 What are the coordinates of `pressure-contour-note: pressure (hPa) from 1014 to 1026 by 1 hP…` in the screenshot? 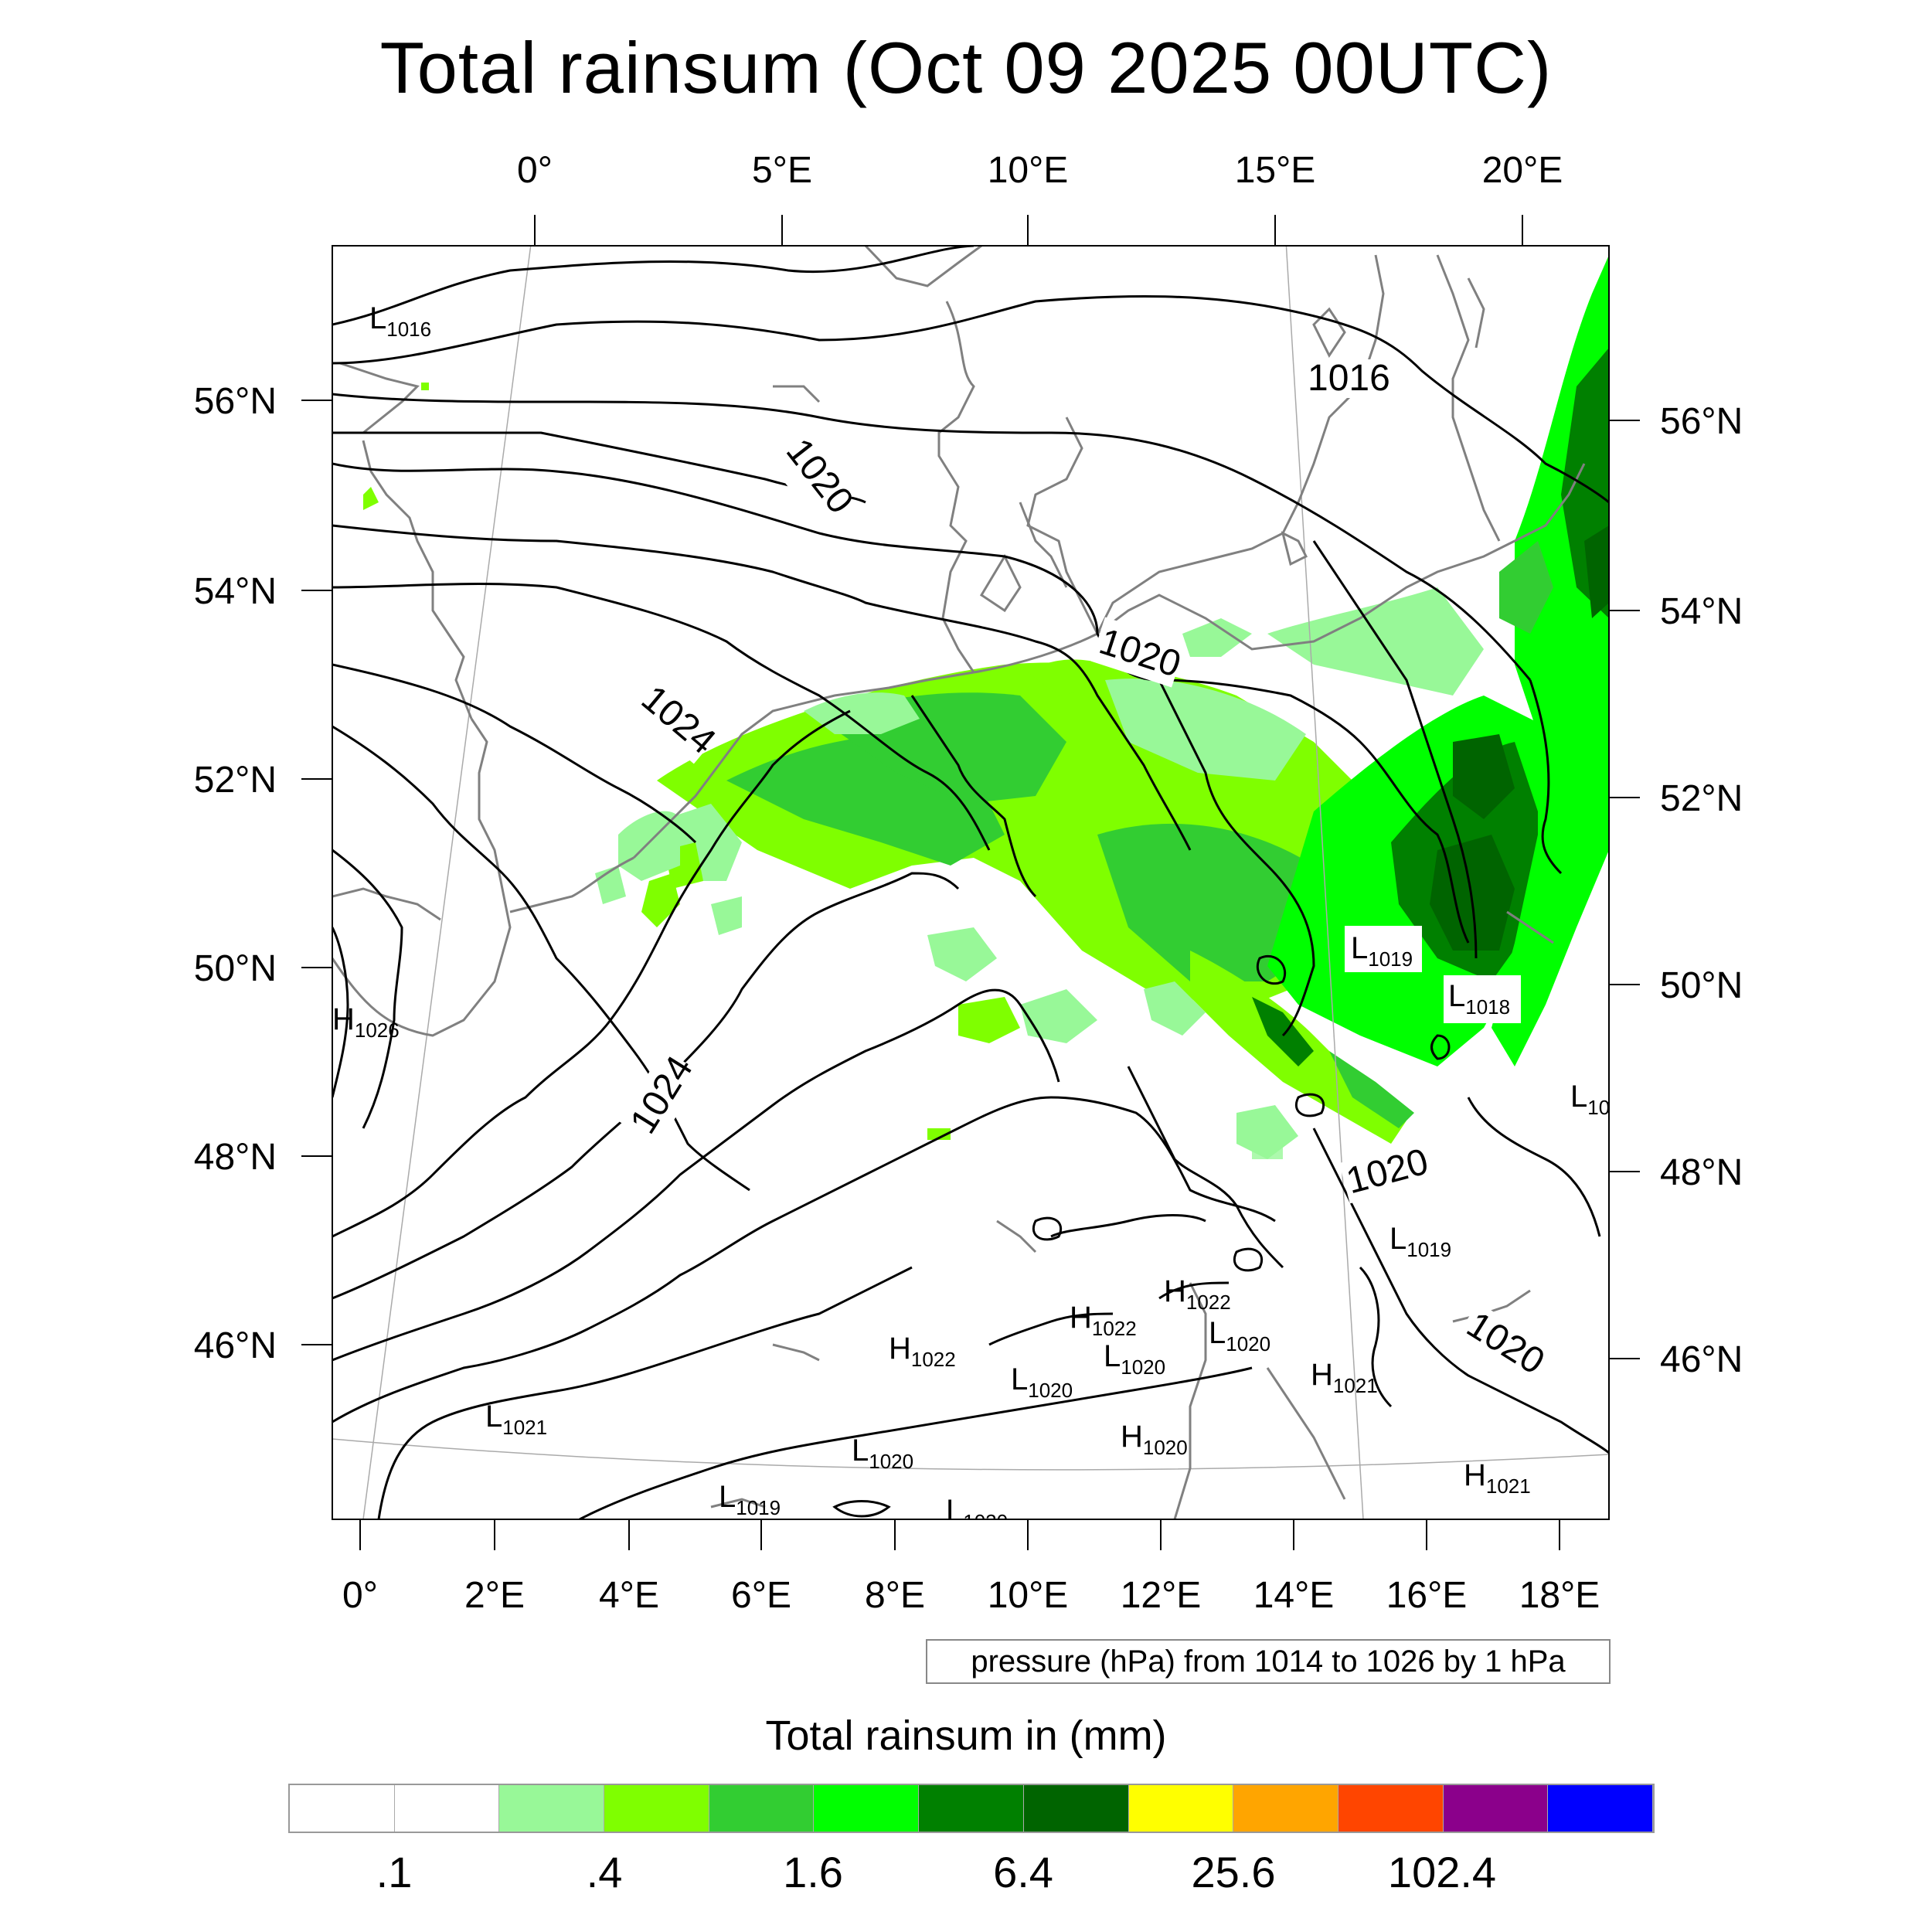 It's located at (1269, 1661).